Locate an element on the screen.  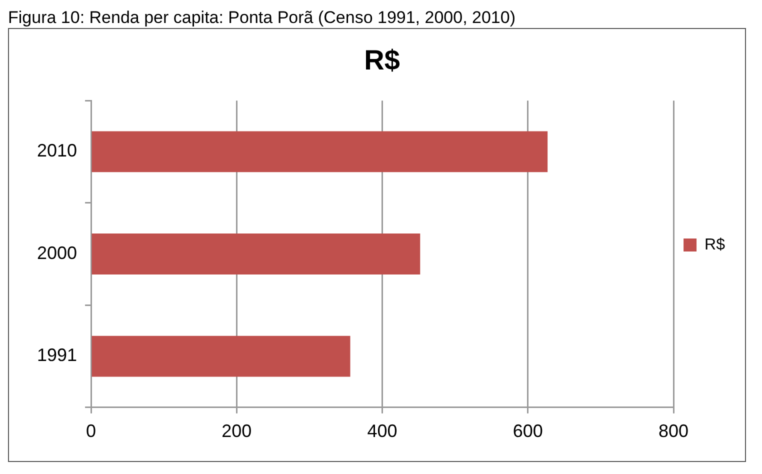
x-tick-label: 800 is located at coordinates (673, 431).